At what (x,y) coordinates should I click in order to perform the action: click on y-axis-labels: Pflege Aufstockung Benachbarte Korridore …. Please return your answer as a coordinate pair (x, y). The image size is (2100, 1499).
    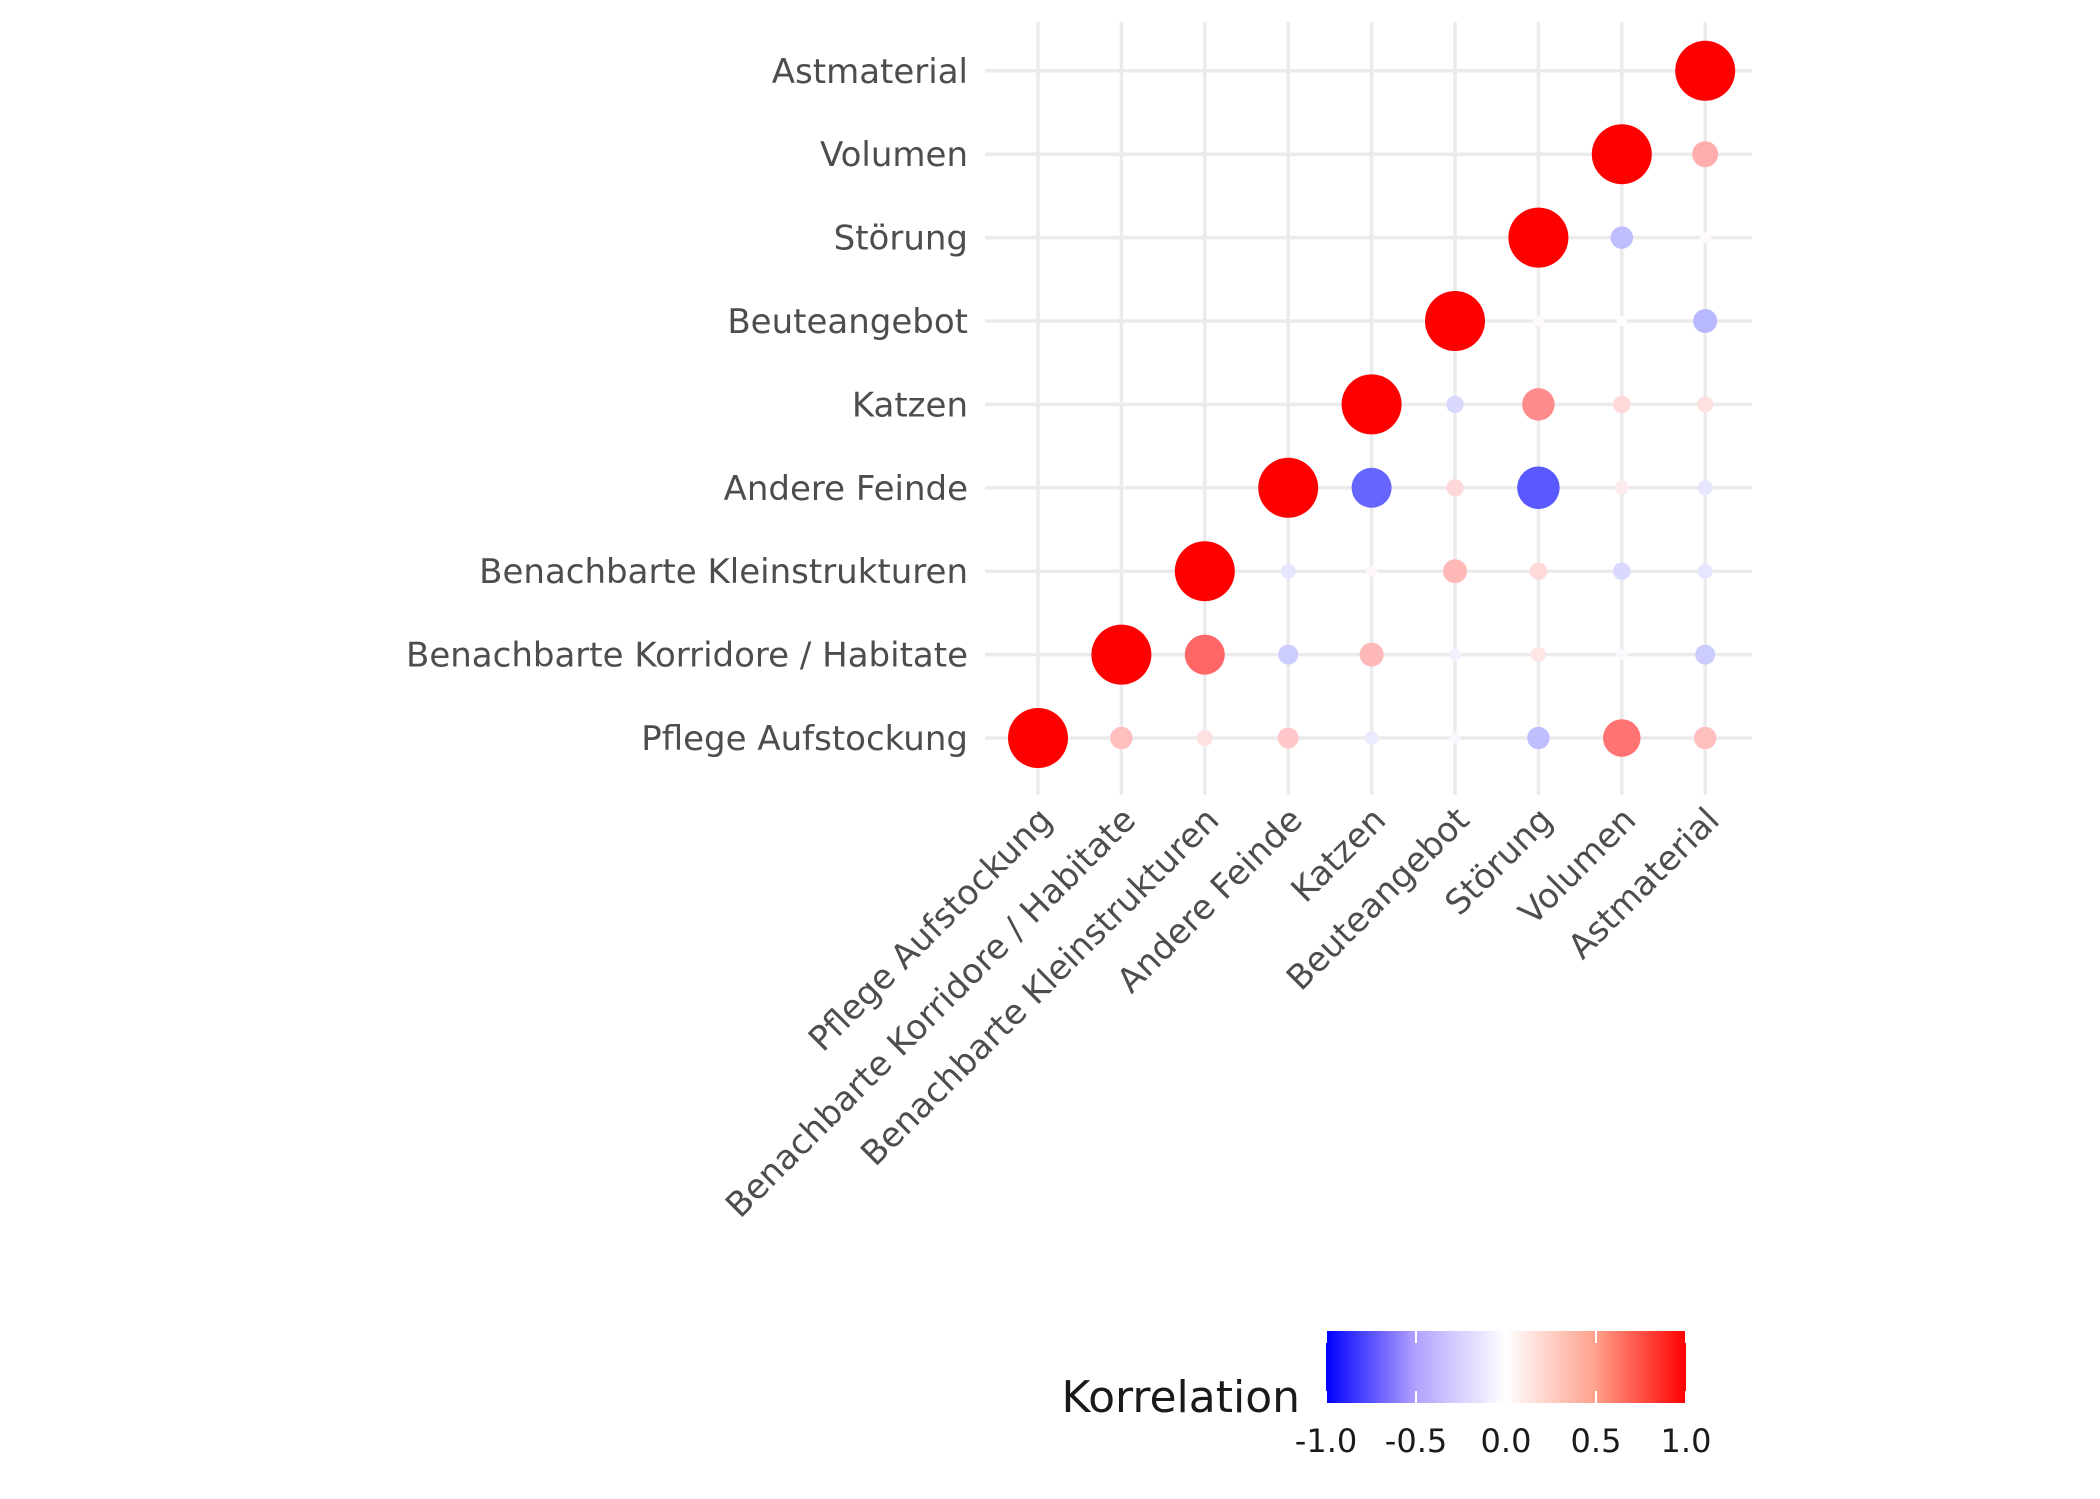
    Looking at the image, I should click on (687, 405).